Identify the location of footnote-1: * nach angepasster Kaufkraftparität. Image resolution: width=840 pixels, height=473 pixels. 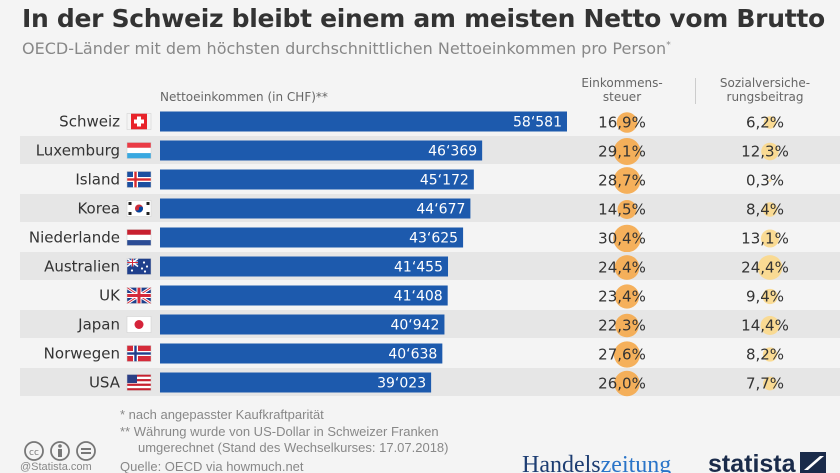
(222, 414).